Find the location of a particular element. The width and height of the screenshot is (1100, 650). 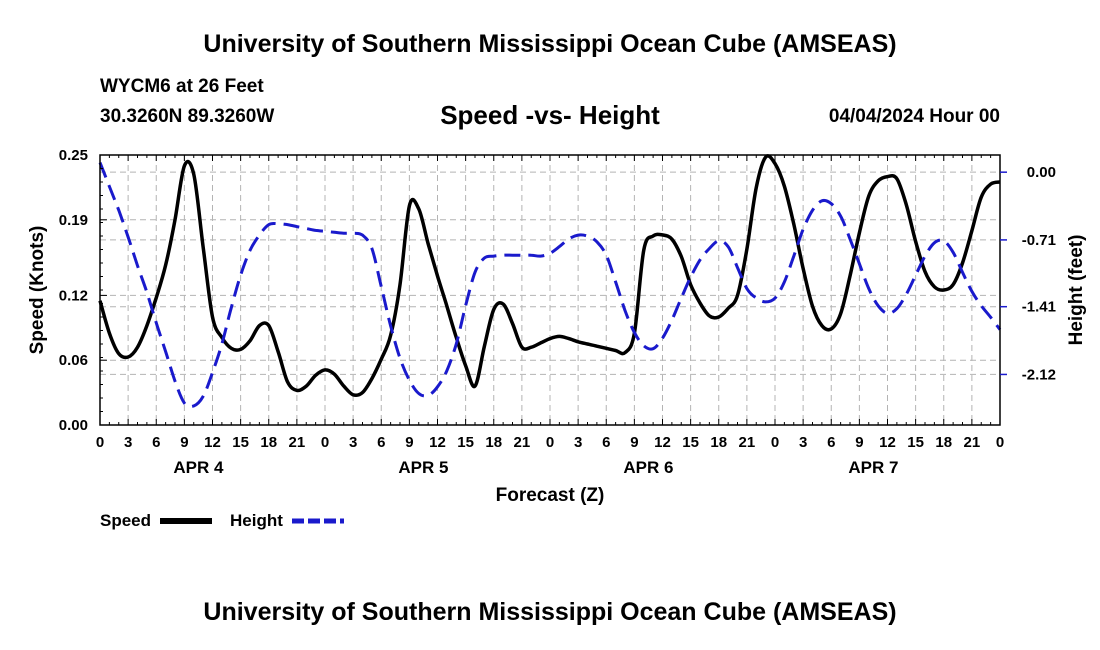

day-label: APR 5 is located at coordinates (423, 467).